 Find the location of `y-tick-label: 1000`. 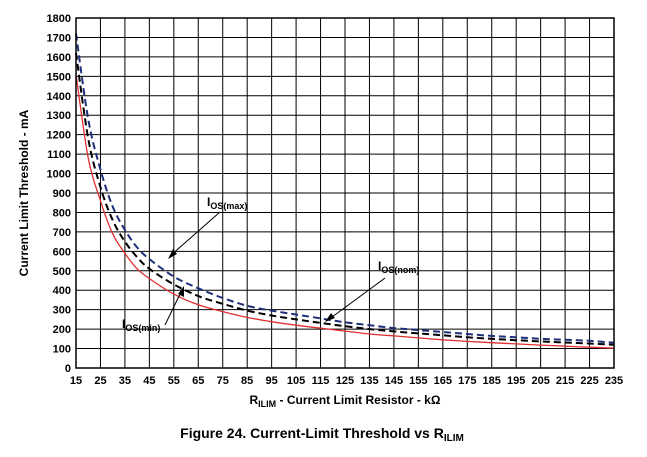

y-tick-label: 1000 is located at coordinates (59, 175).